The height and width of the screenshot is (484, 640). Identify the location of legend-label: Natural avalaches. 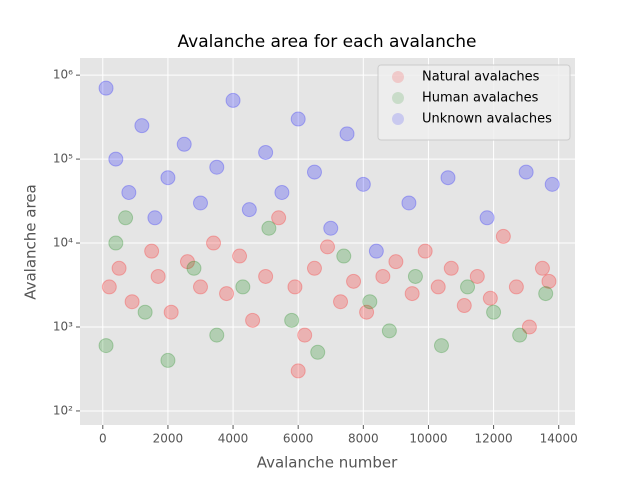
(481, 77).